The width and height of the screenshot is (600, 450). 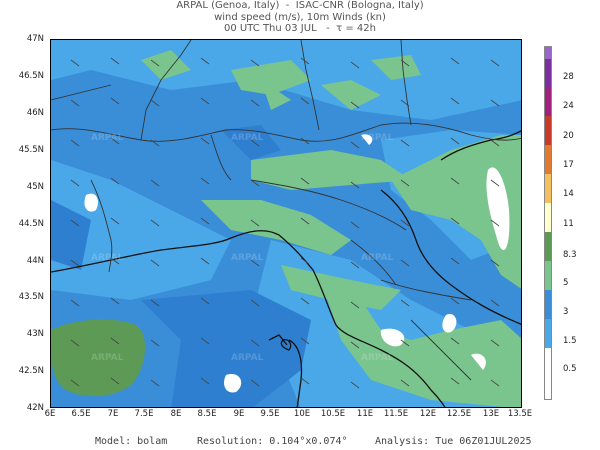 What do you see at coordinates (428, 414) in the screenshot?
I see `lon-label: 12E` at bounding box center [428, 414].